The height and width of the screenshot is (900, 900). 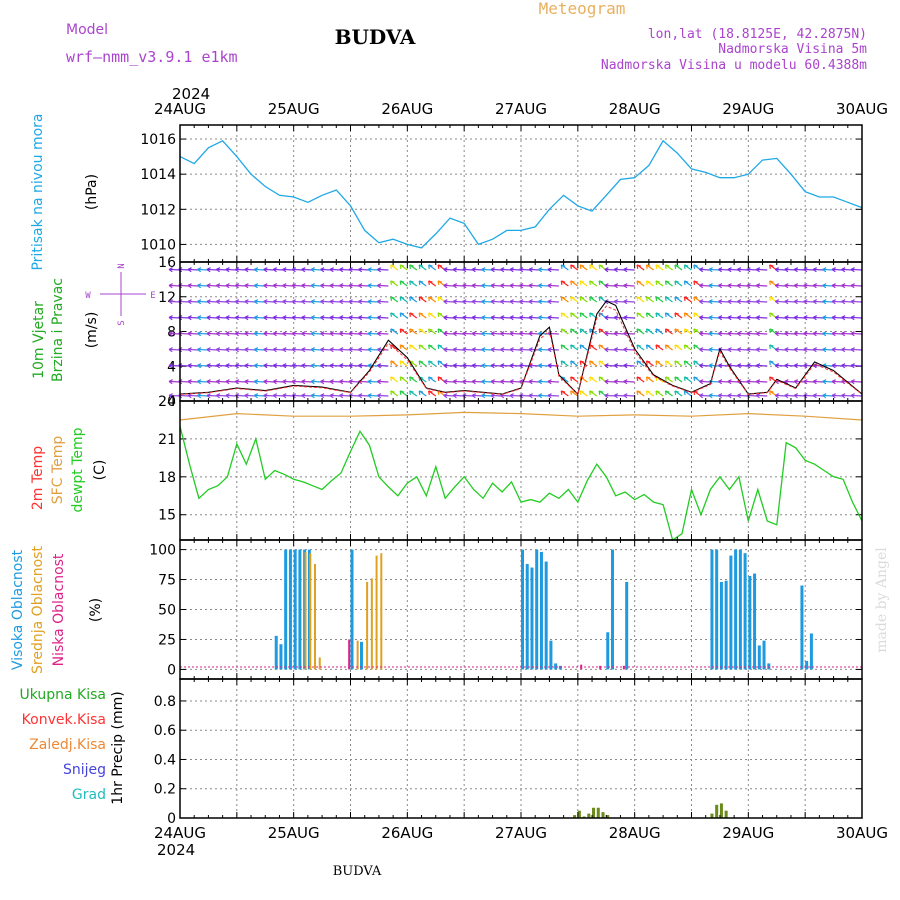 What do you see at coordinates (58, 330) in the screenshot?
I see `wind-ylabel-2: Brzina i Pravac` at bounding box center [58, 330].